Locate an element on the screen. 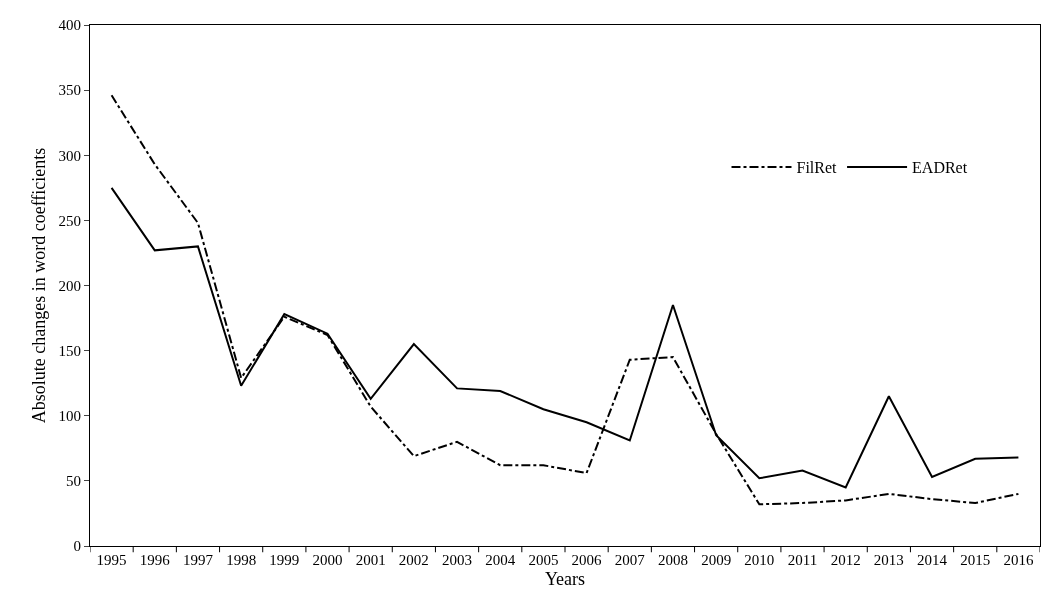 The height and width of the screenshot is (608, 1062). y-axis-title: Absolute changes in word coefficients is located at coordinates (38, 285).